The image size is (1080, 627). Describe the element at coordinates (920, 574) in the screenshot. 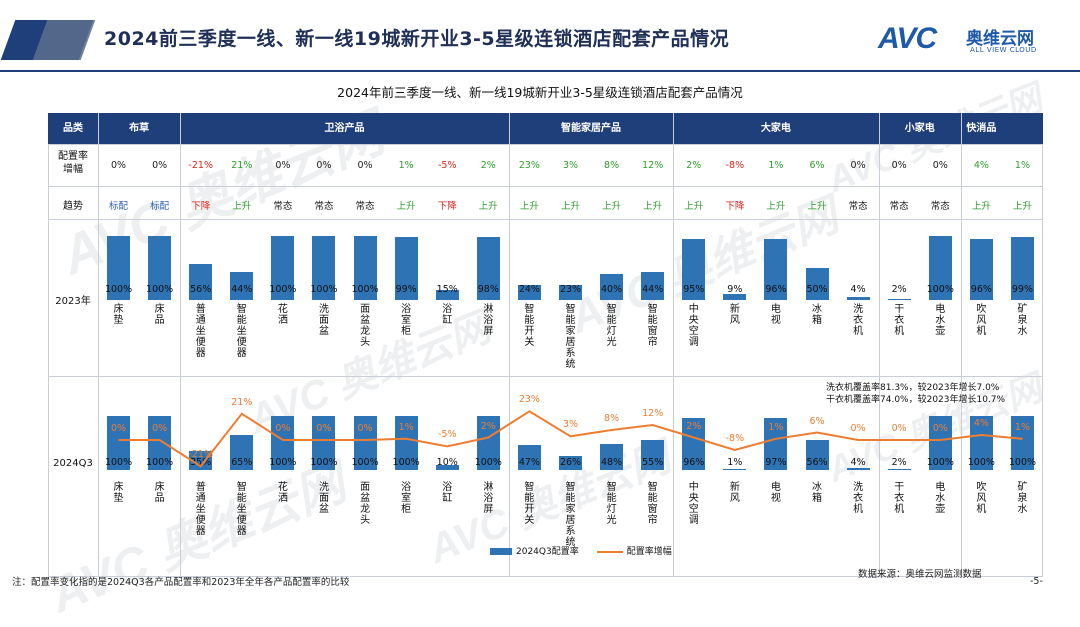

I see `data-source: 数据来源：奥维云网监测数据` at that location.